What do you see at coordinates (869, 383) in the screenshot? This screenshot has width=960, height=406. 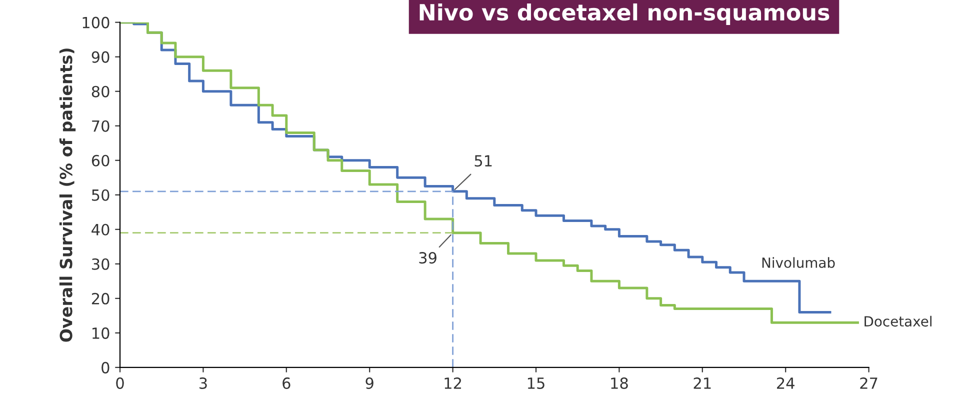 I see `x-tick-label: 27` at bounding box center [869, 383].